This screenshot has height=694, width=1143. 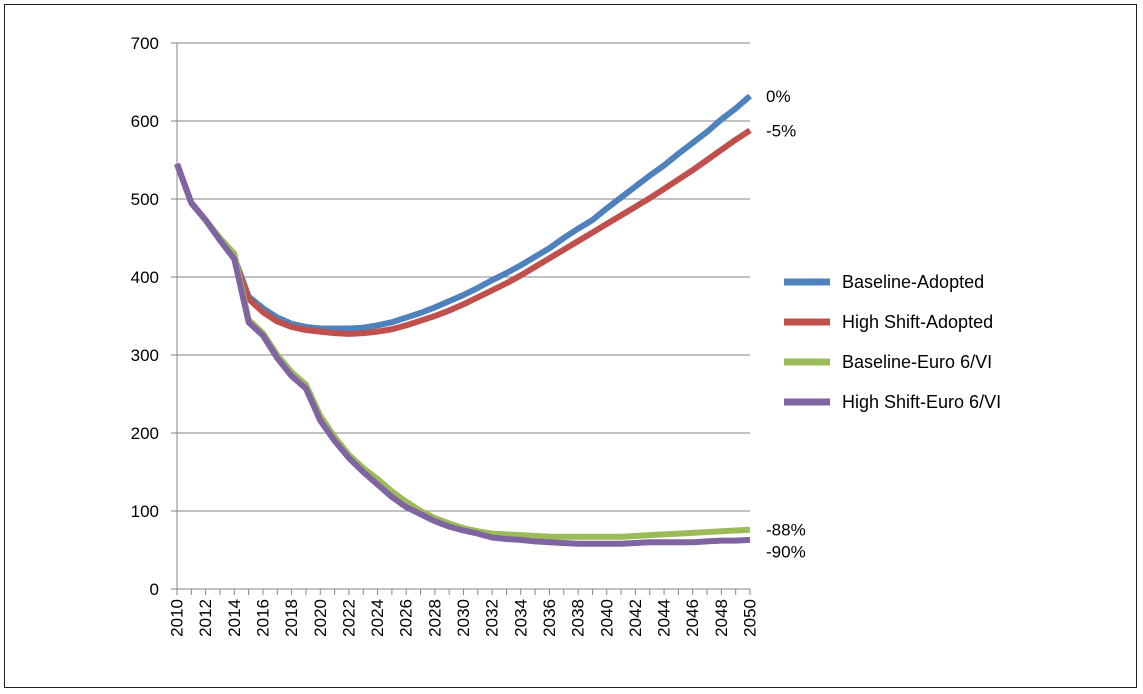 I want to click on legend-entry-label: Baseline-Euro 6/VI, so click(x=917, y=362).